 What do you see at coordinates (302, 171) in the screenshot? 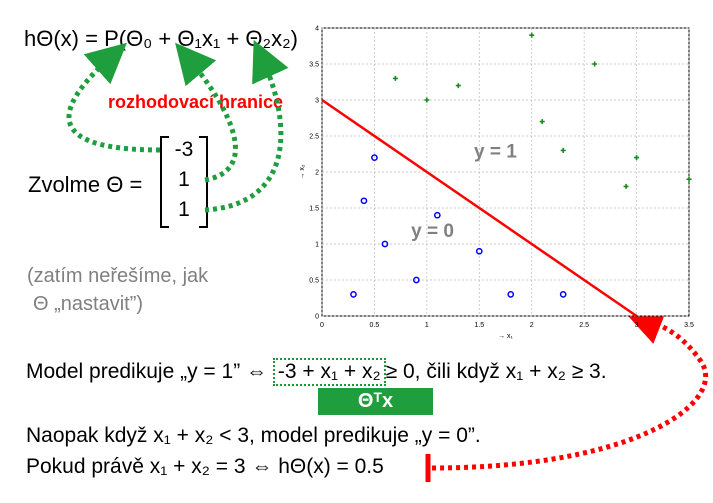
I see `y-axis-label: → x₂` at bounding box center [302, 171].